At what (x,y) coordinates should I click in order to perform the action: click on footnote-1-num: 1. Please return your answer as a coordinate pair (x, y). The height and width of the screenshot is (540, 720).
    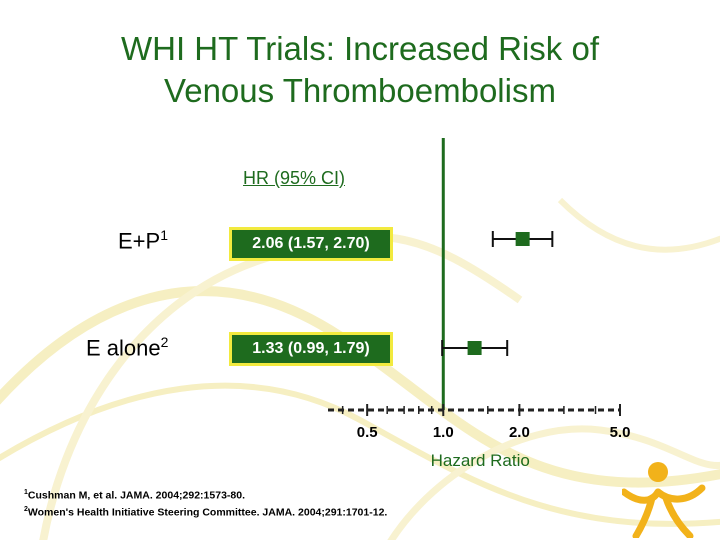
    Looking at the image, I should click on (26, 492).